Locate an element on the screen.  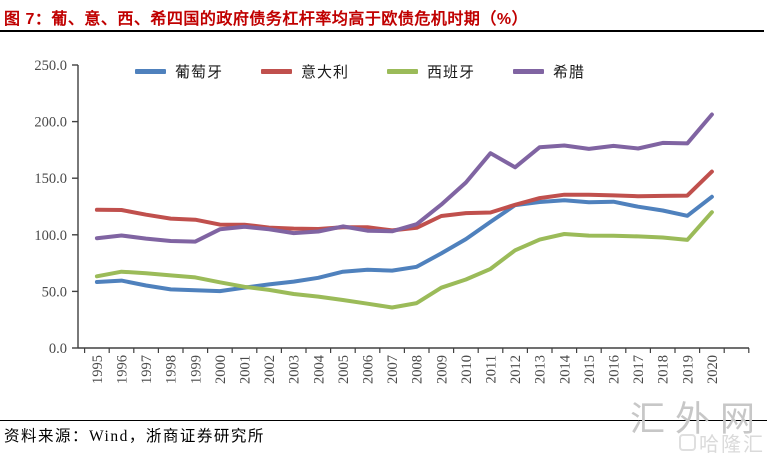
x-tick-label-2009: 2009 is located at coordinates (442, 369).